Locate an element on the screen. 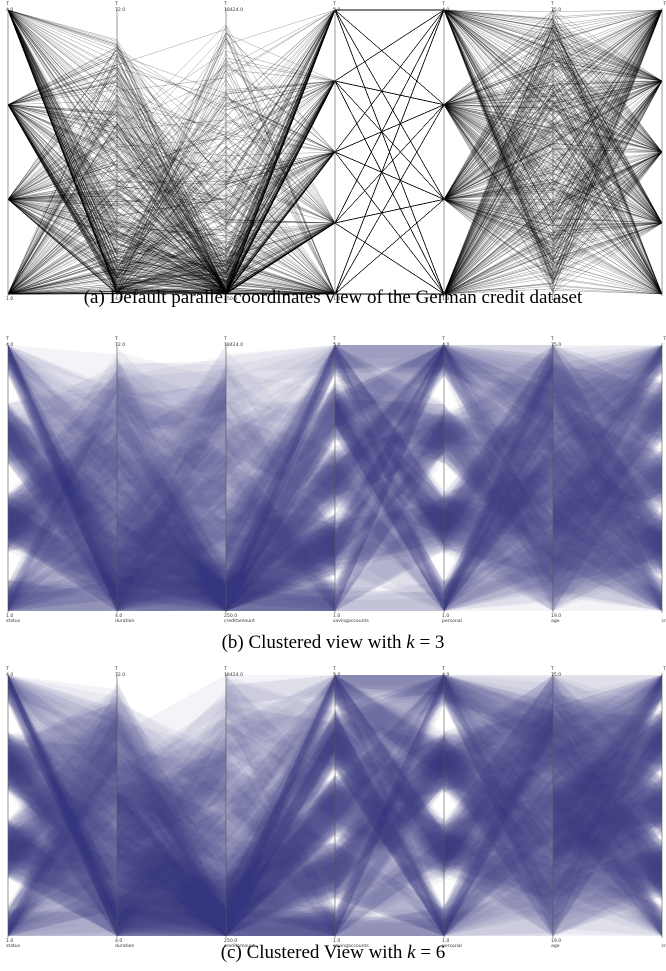 This screenshot has width=666, height=971. axis-max-label: 72.0 is located at coordinates (120, 10).